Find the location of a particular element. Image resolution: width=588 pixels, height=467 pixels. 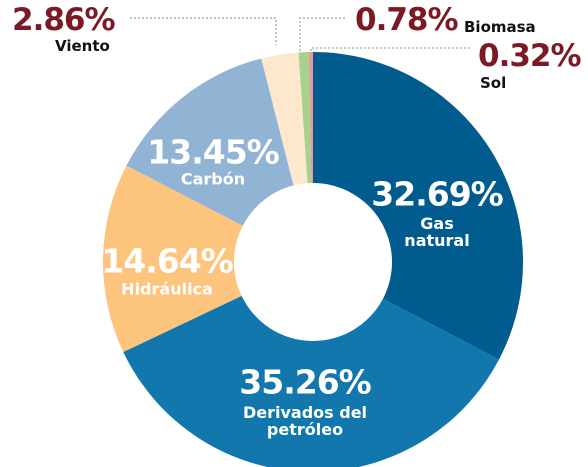

slice-category-label: Carbón is located at coordinates (213, 179).